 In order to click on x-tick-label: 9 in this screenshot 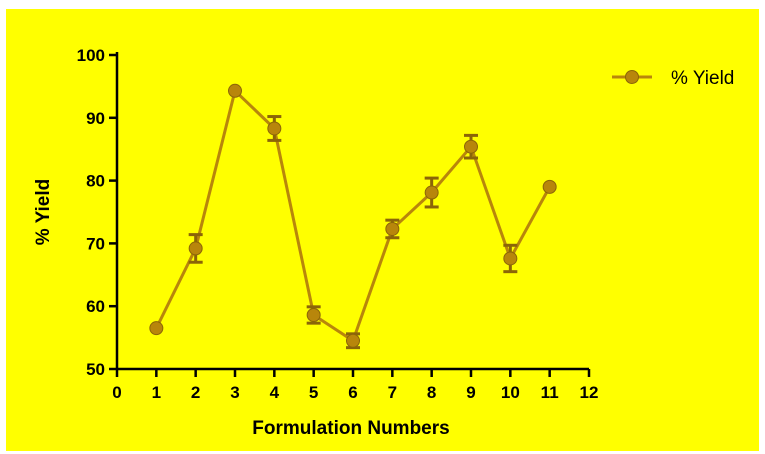, I will do `click(470, 392)`.